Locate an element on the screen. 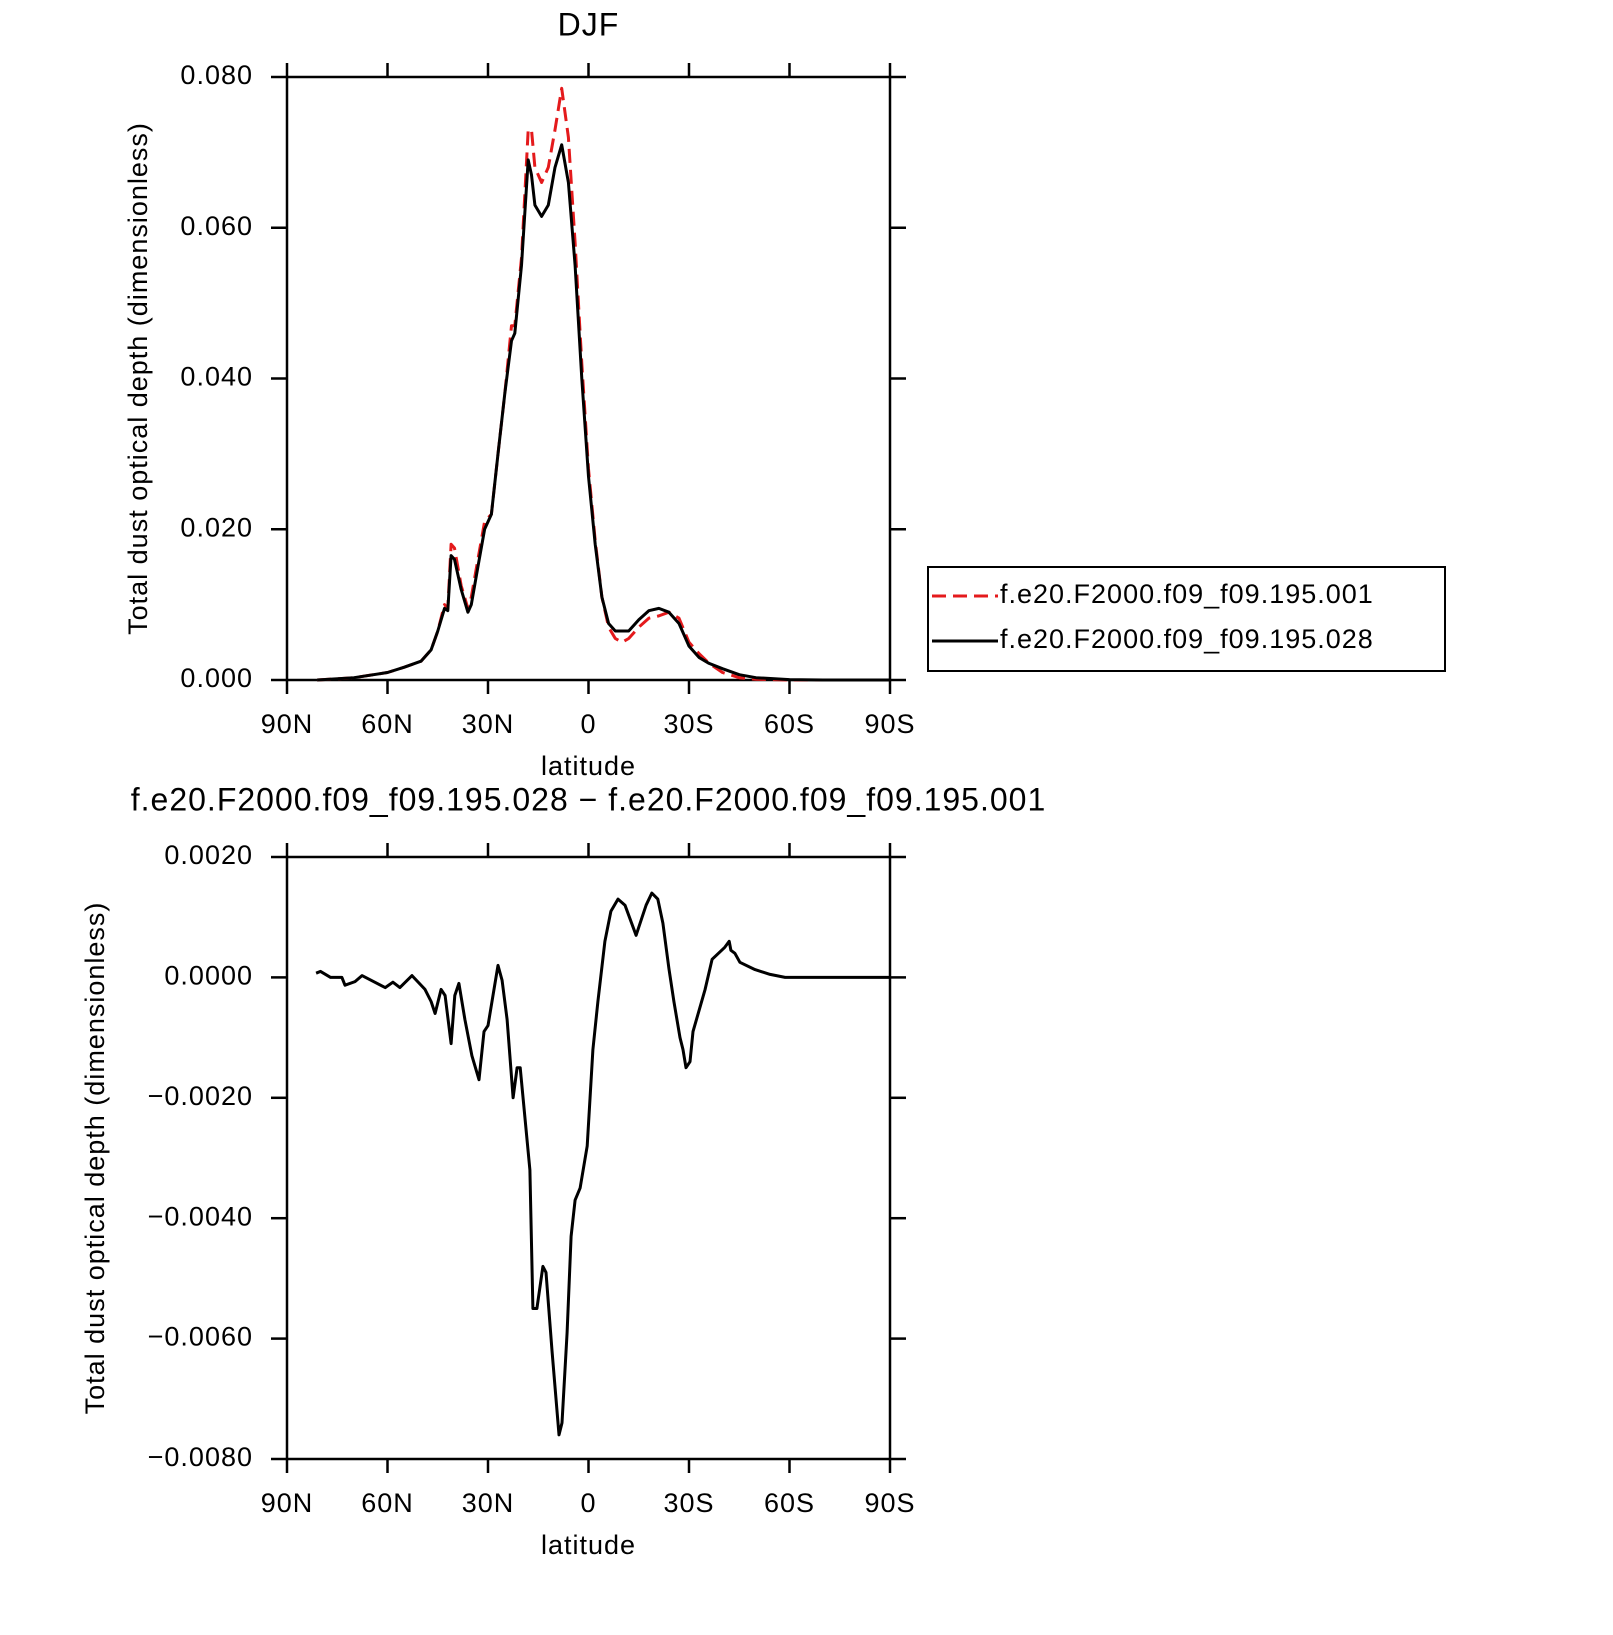  legend-label: f.e20.F2000.f09_f09.195.001 is located at coordinates (1187, 594).